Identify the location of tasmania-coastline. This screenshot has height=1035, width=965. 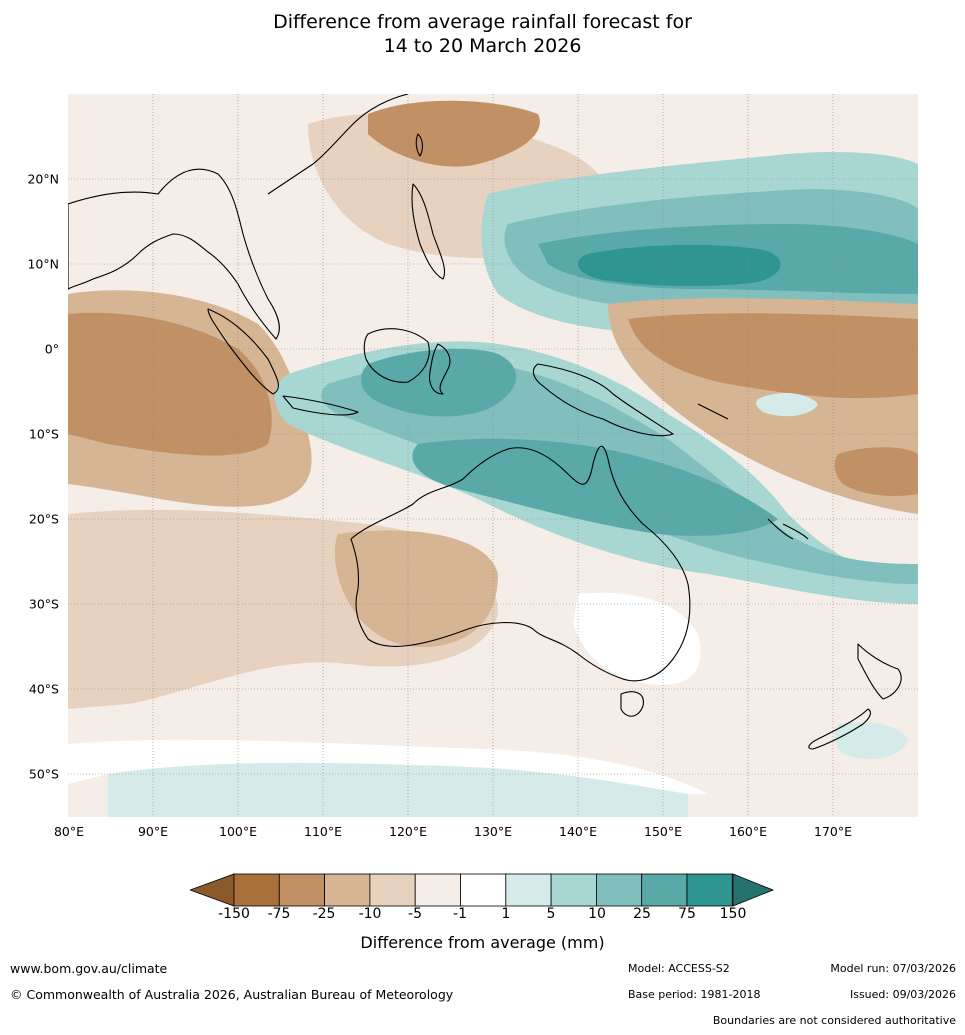
(632, 704).